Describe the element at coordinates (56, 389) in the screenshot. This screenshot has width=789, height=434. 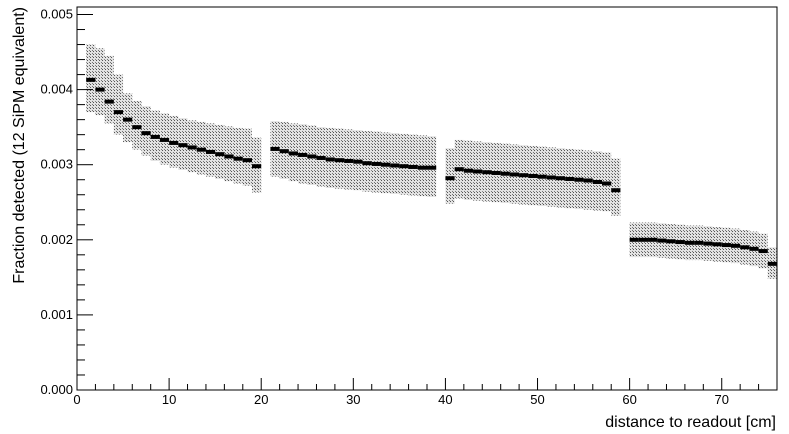
I see `y-tick-label: 0.000` at that location.